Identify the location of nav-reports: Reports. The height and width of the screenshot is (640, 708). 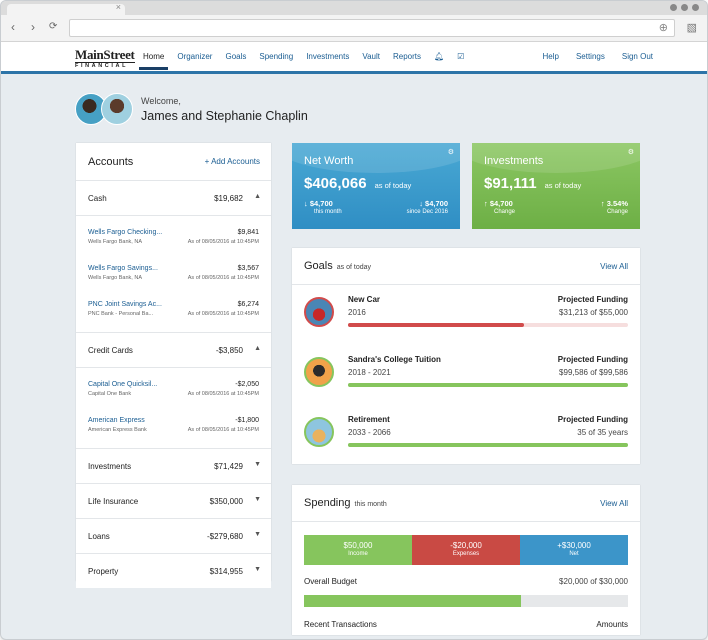
(406, 56).